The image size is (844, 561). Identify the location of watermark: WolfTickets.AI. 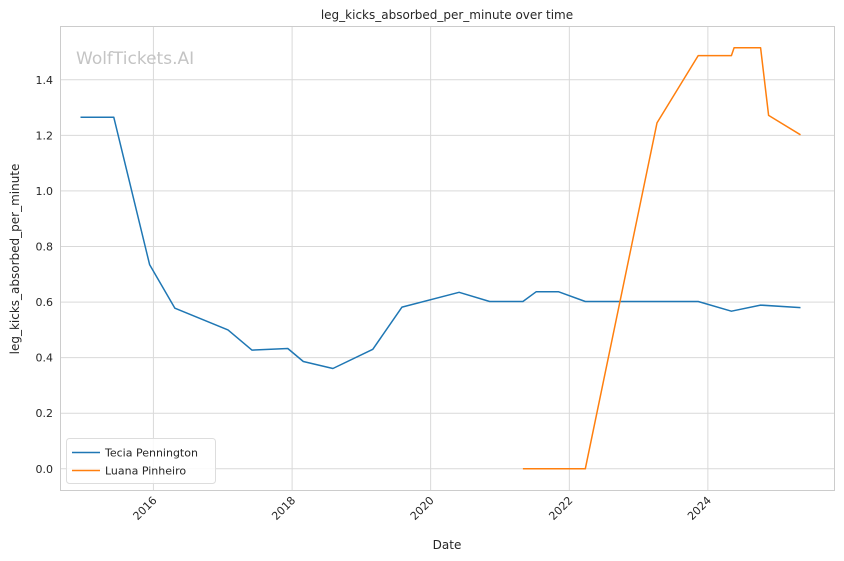
(135, 59).